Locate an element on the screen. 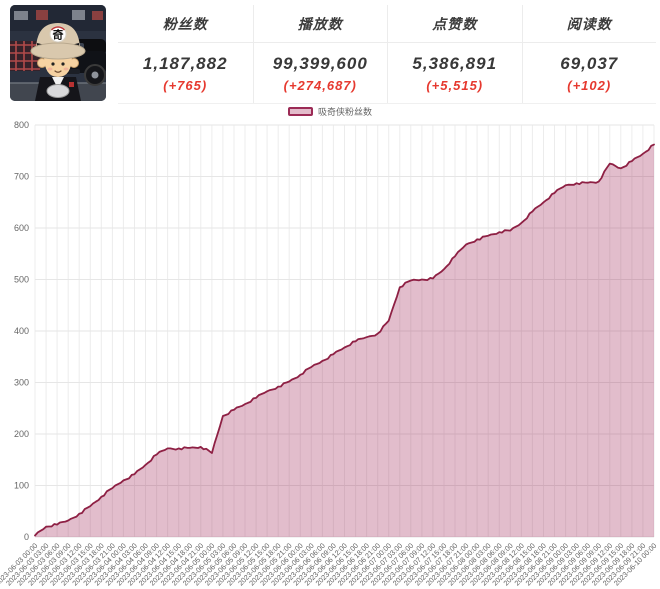  stat-label: 阅读数 is located at coordinates (589, 23).